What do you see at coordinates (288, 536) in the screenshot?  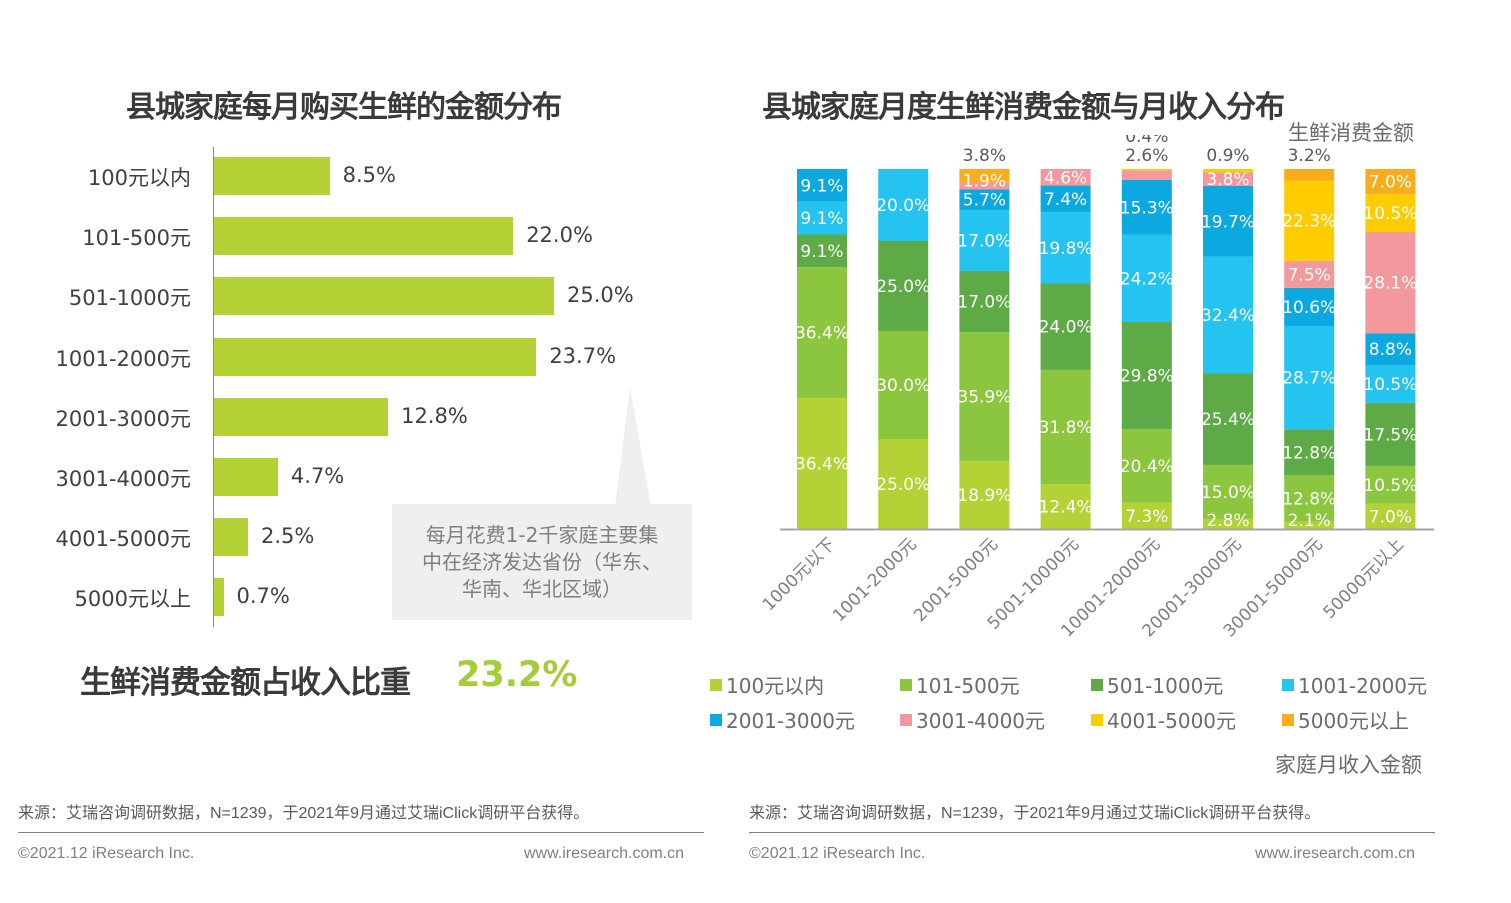 I see `value-label: 2.5%` at bounding box center [288, 536].